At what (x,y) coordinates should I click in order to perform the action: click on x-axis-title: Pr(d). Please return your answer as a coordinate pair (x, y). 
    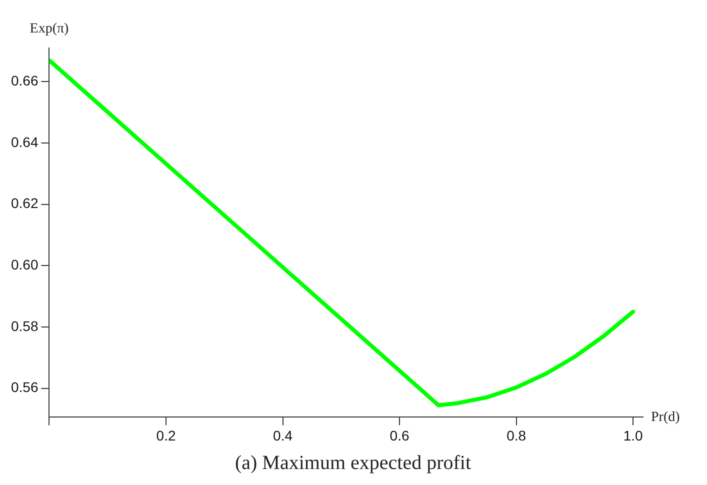
    Looking at the image, I should click on (665, 417).